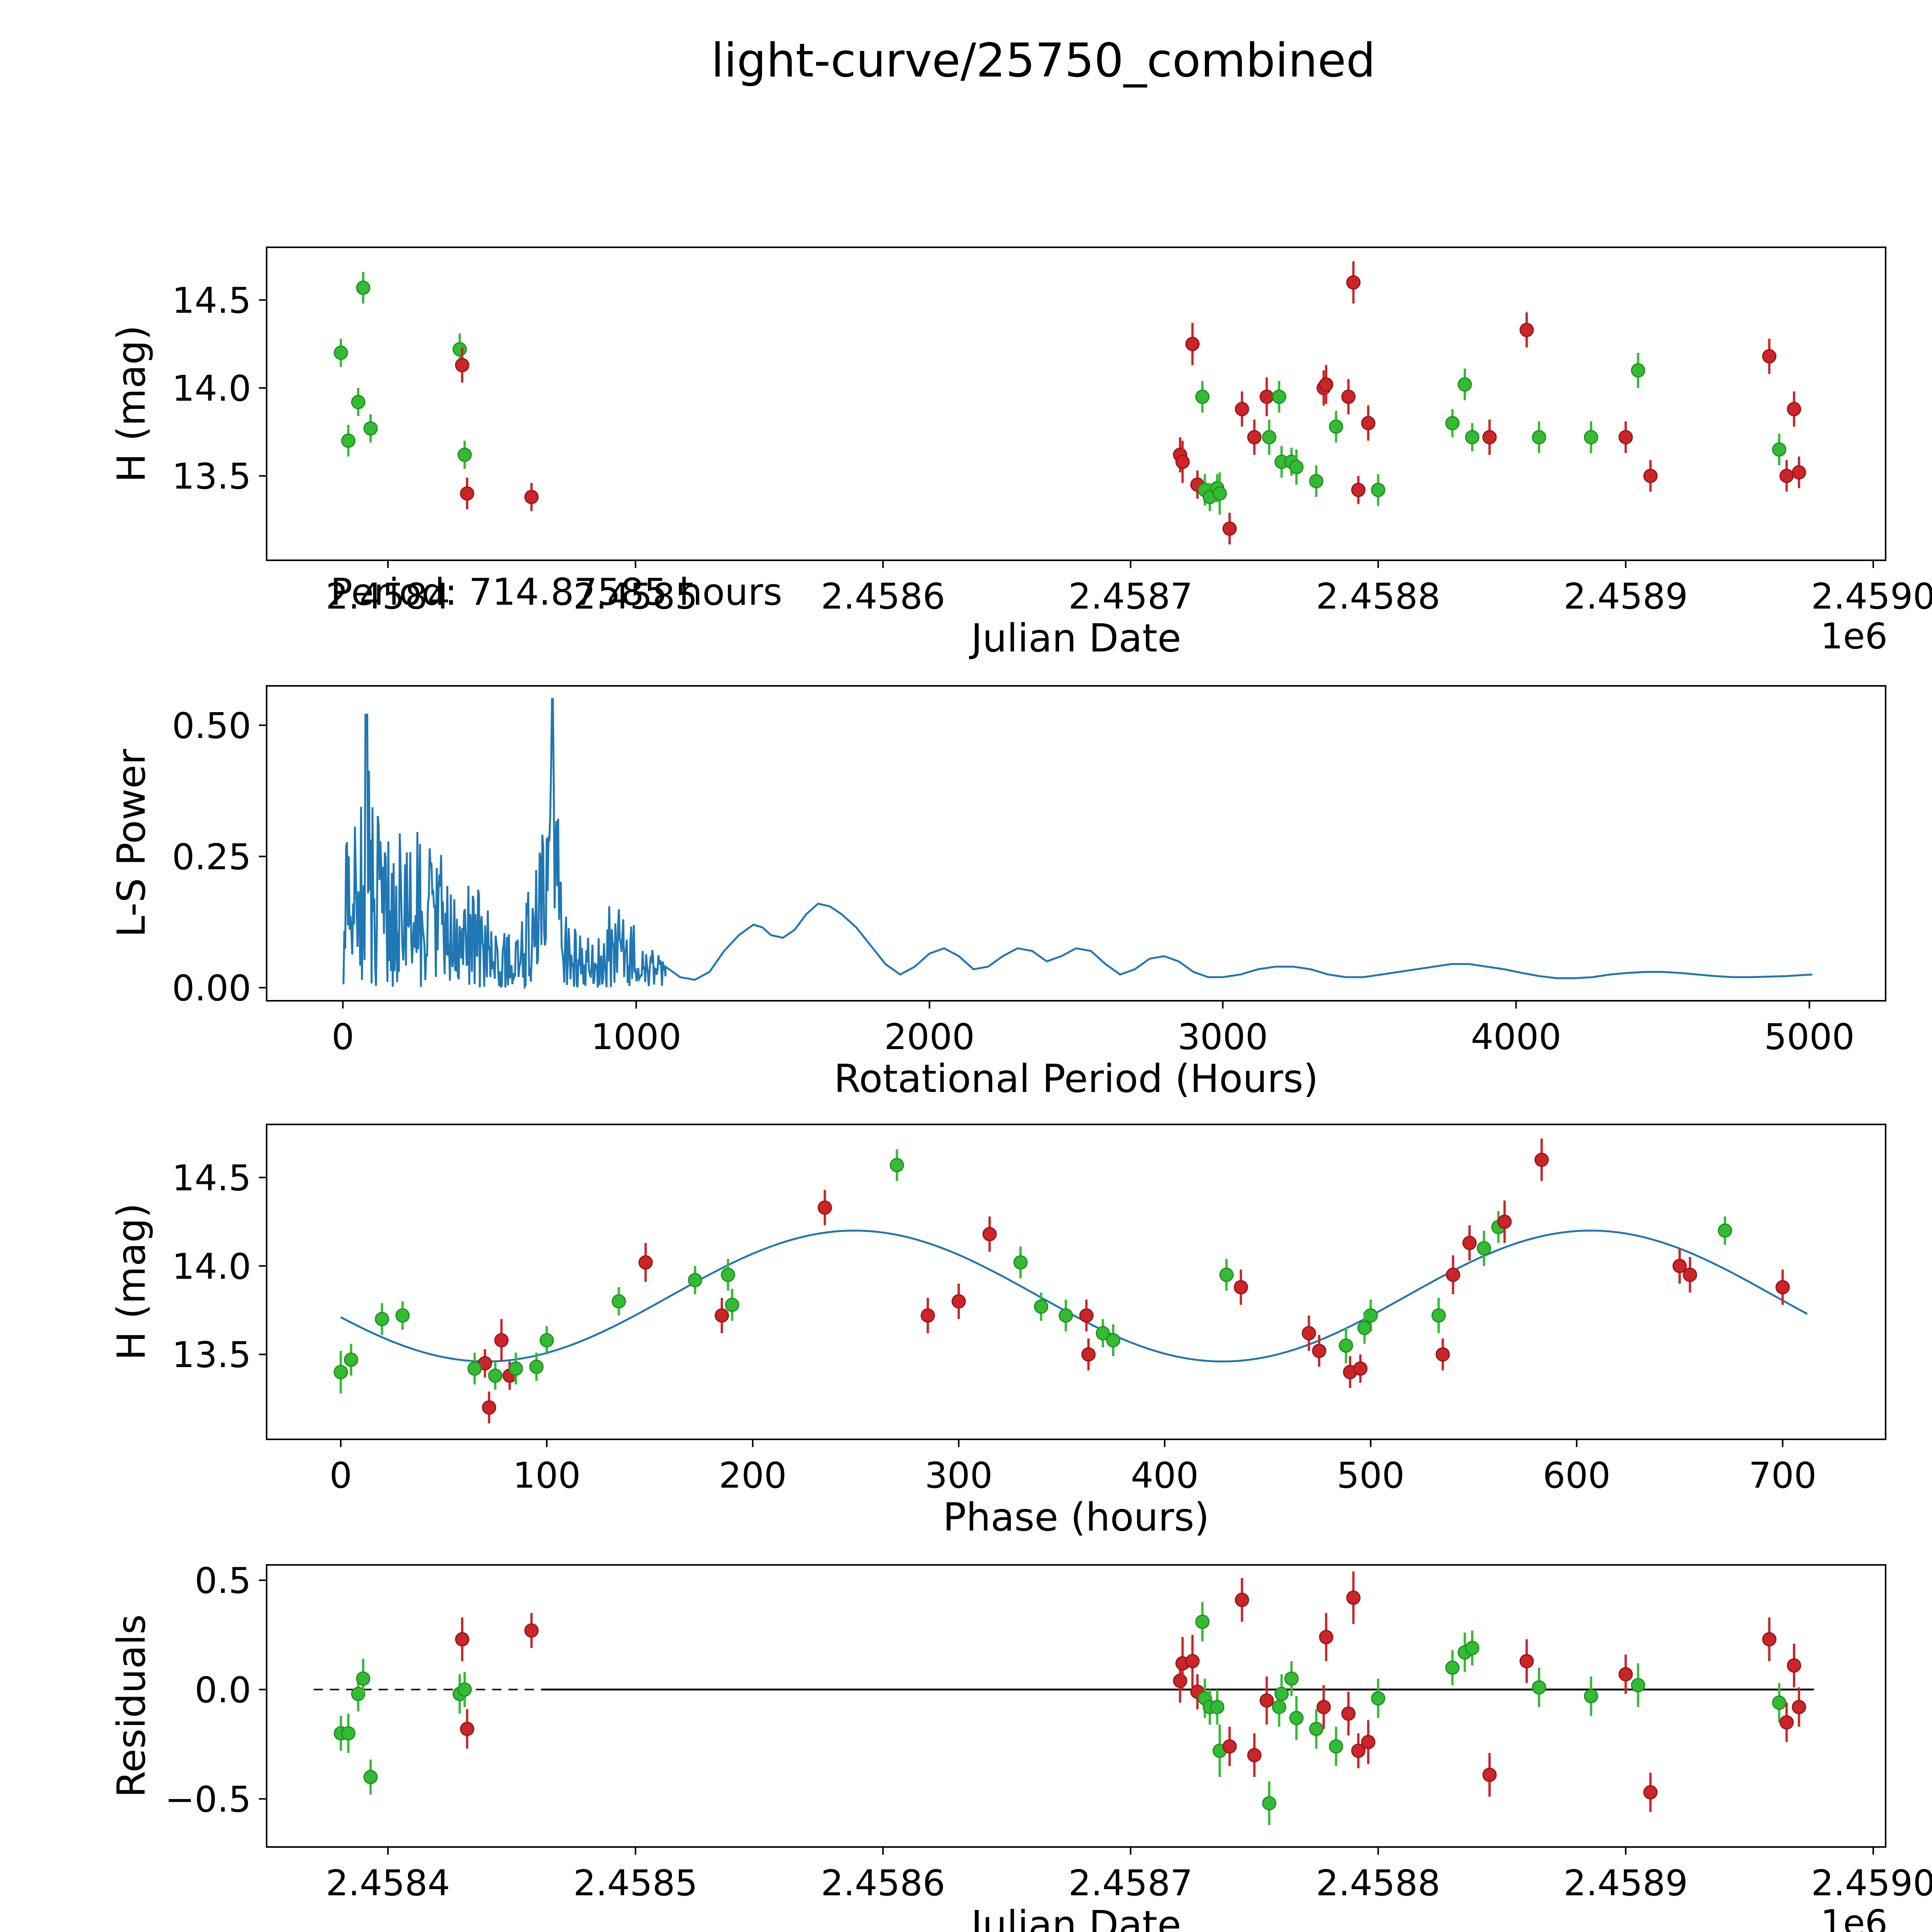 The width and height of the screenshot is (1932, 1932). Describe the element at coordinates (1222, 1037) in the screenshot. I see `xtick-label: 3000` at that location.